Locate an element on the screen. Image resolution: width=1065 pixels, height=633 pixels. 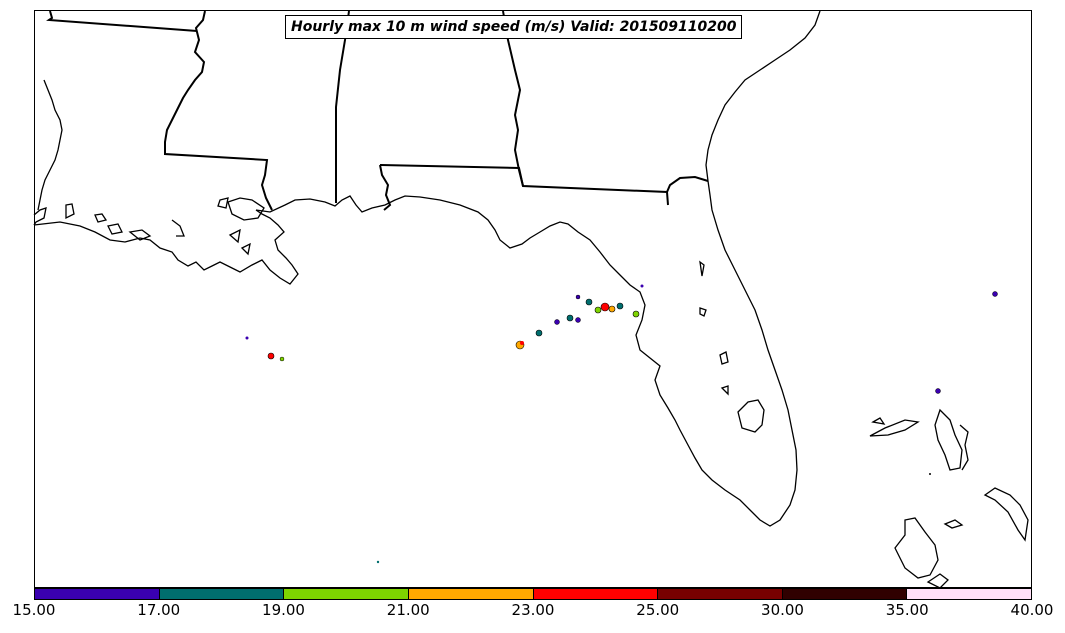
coast-louisiana is located at coordinates (40, 216).